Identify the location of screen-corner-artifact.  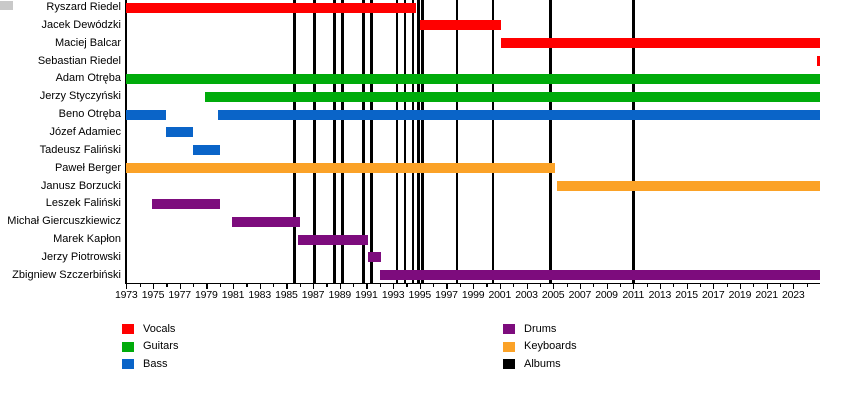
(6, 5).